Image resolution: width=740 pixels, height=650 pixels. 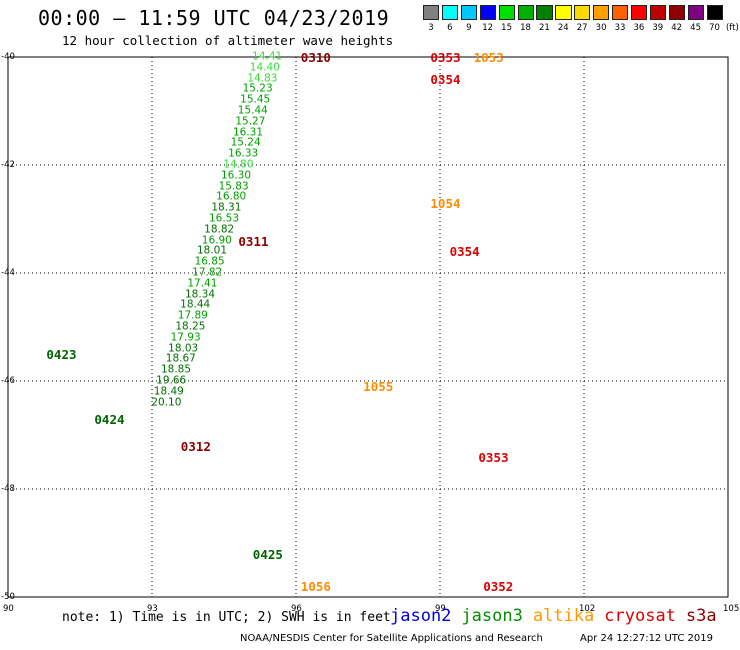 I want to click on color-bin-label: 30, so click(x=601, y=28).